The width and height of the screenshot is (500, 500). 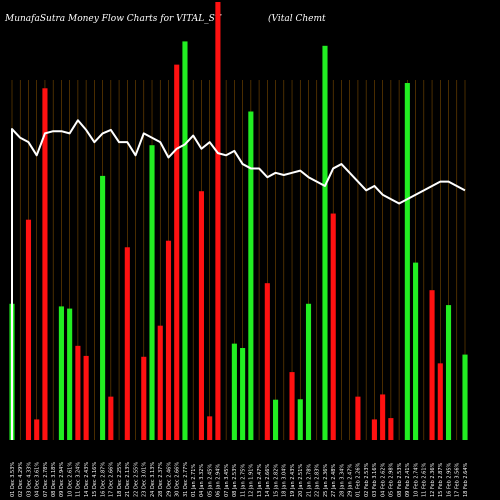 What do you see at coordinates (202, 480) in the screenshot?
I see `x-tick-label: 04 Jan 3.32%` at bounding box center [202, 480].